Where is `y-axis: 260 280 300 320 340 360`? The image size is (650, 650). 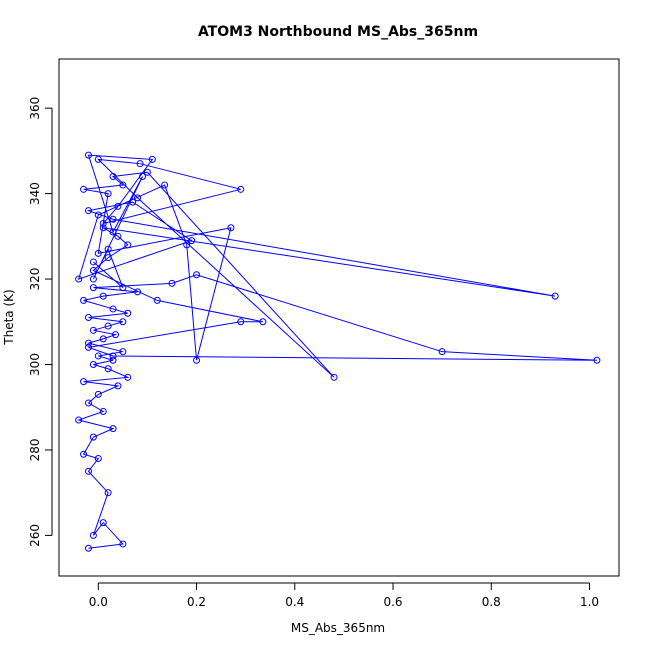
y-axis: 260 280 300 320 340 360 is located at coordinates (40, 322).